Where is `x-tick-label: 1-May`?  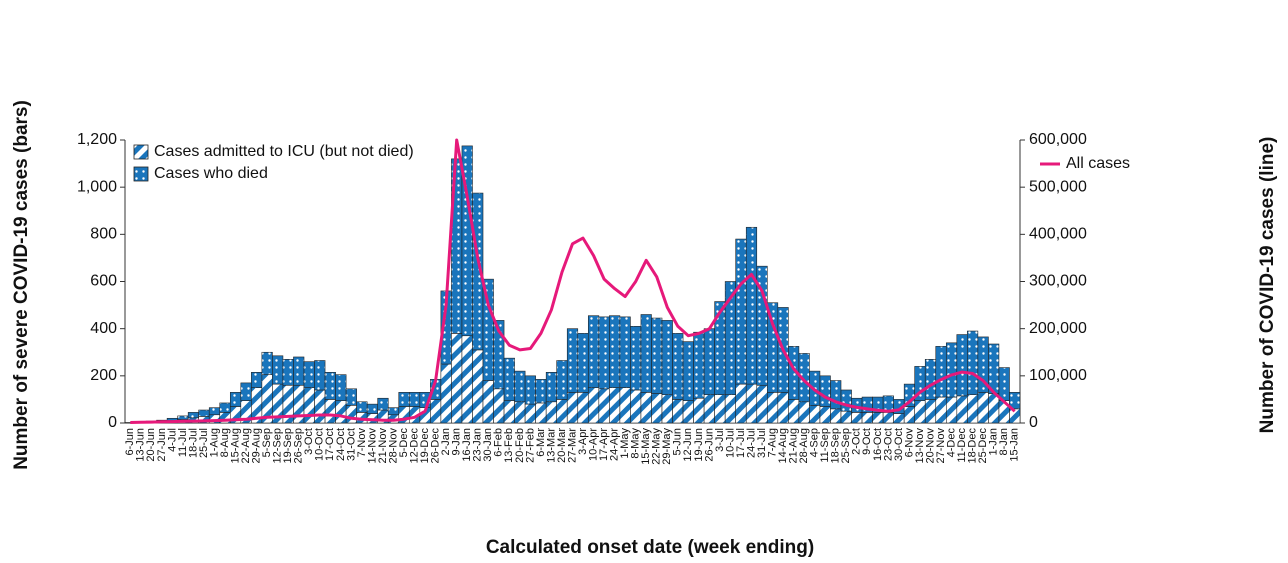 x-tick-label: 1-May is located at coordinates (625, 443).